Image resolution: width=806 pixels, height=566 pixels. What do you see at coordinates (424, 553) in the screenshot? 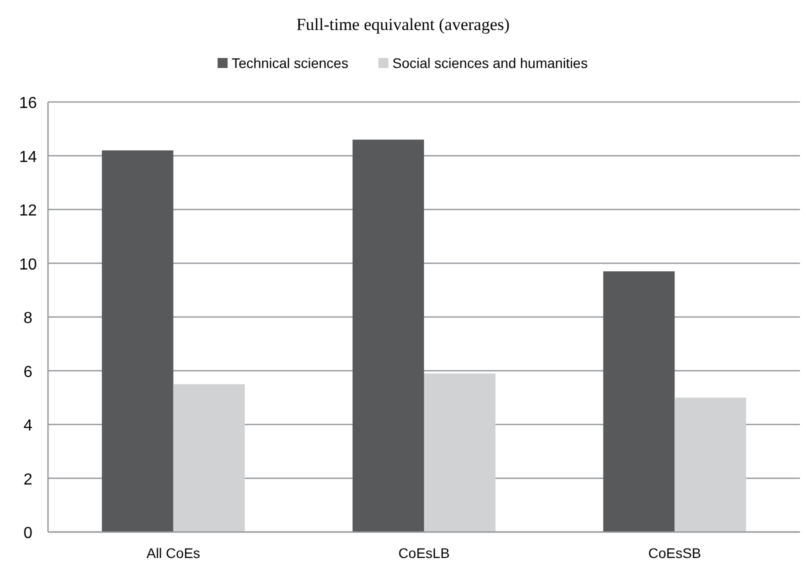
I see `x-tick-label: CoEsLB` at bounding box center [424, 553].